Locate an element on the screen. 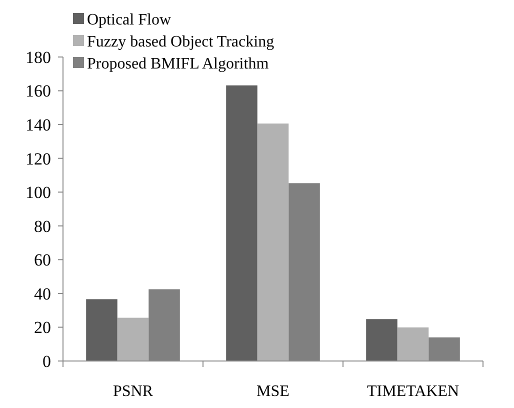 The image size is (514, 408). legend-label: Optical Flow is located at coordinates (129, 20).